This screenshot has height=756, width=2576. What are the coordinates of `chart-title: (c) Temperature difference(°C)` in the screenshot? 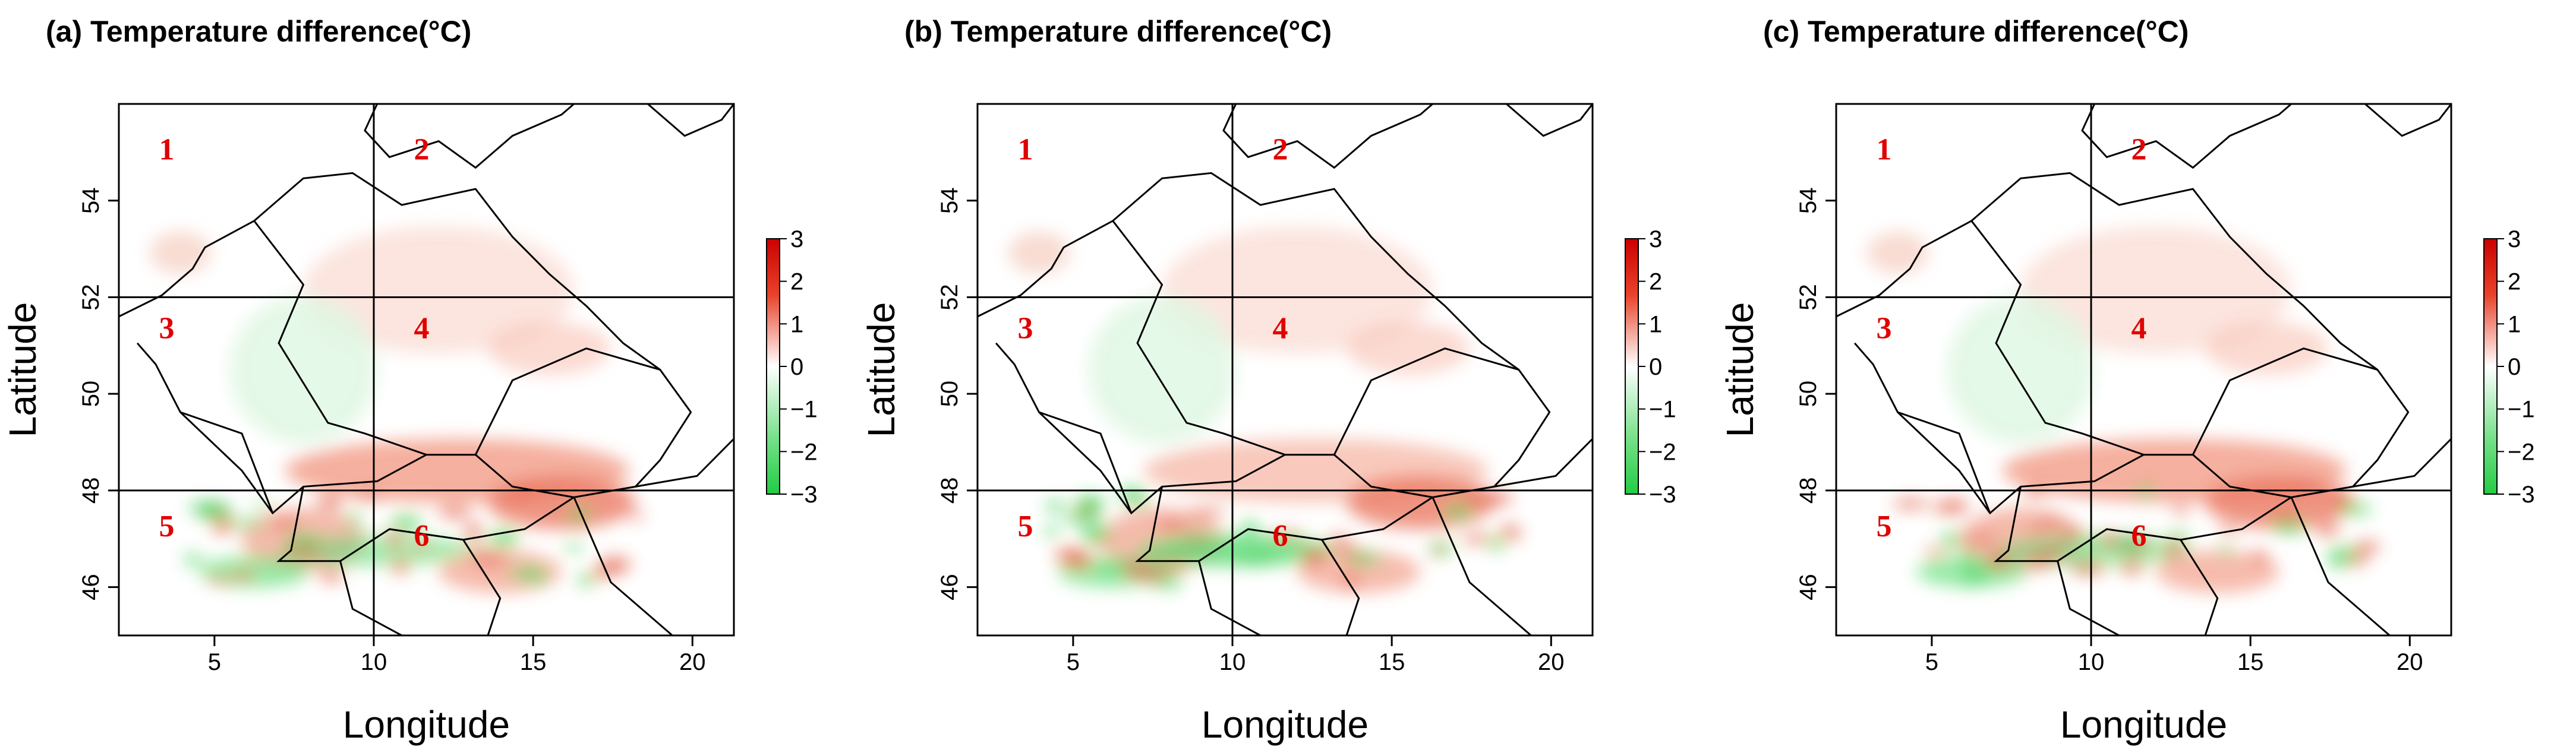 It's located at (1976, 31).